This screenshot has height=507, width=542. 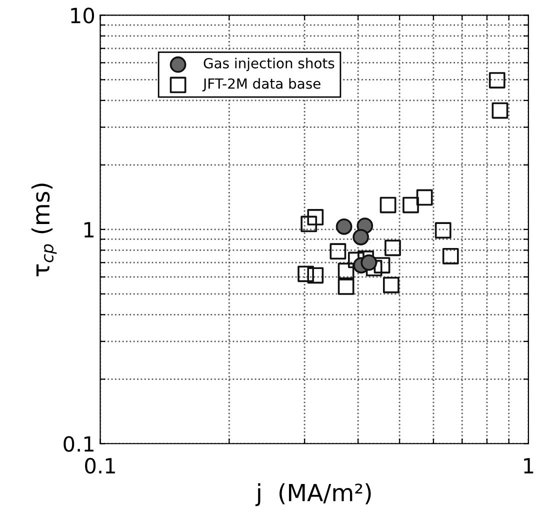 I want to click on y-axis-title: τ$_{cp}$ (ms), so click(x=44, y=230).